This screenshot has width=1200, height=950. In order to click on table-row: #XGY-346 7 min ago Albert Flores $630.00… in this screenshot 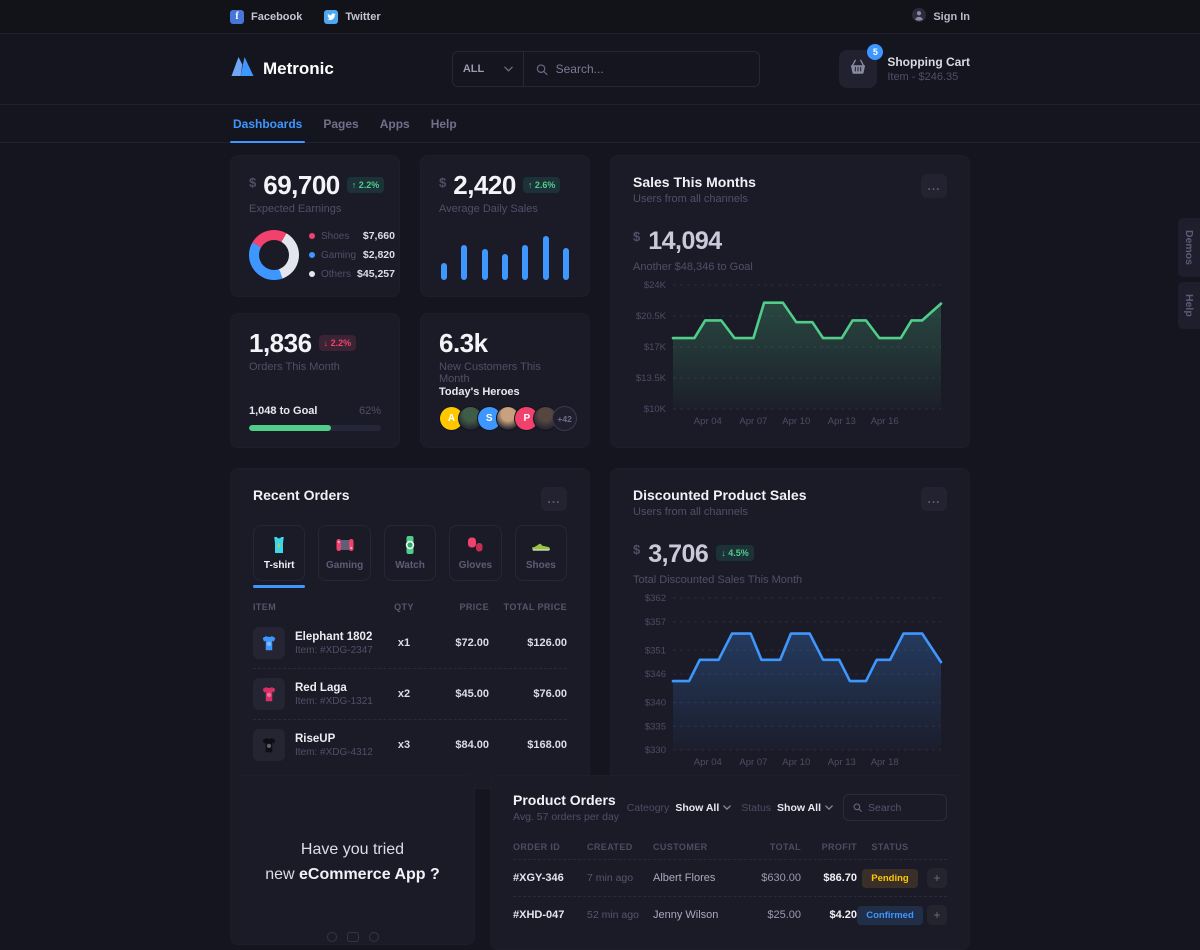, I will do `click(730, 878)`.